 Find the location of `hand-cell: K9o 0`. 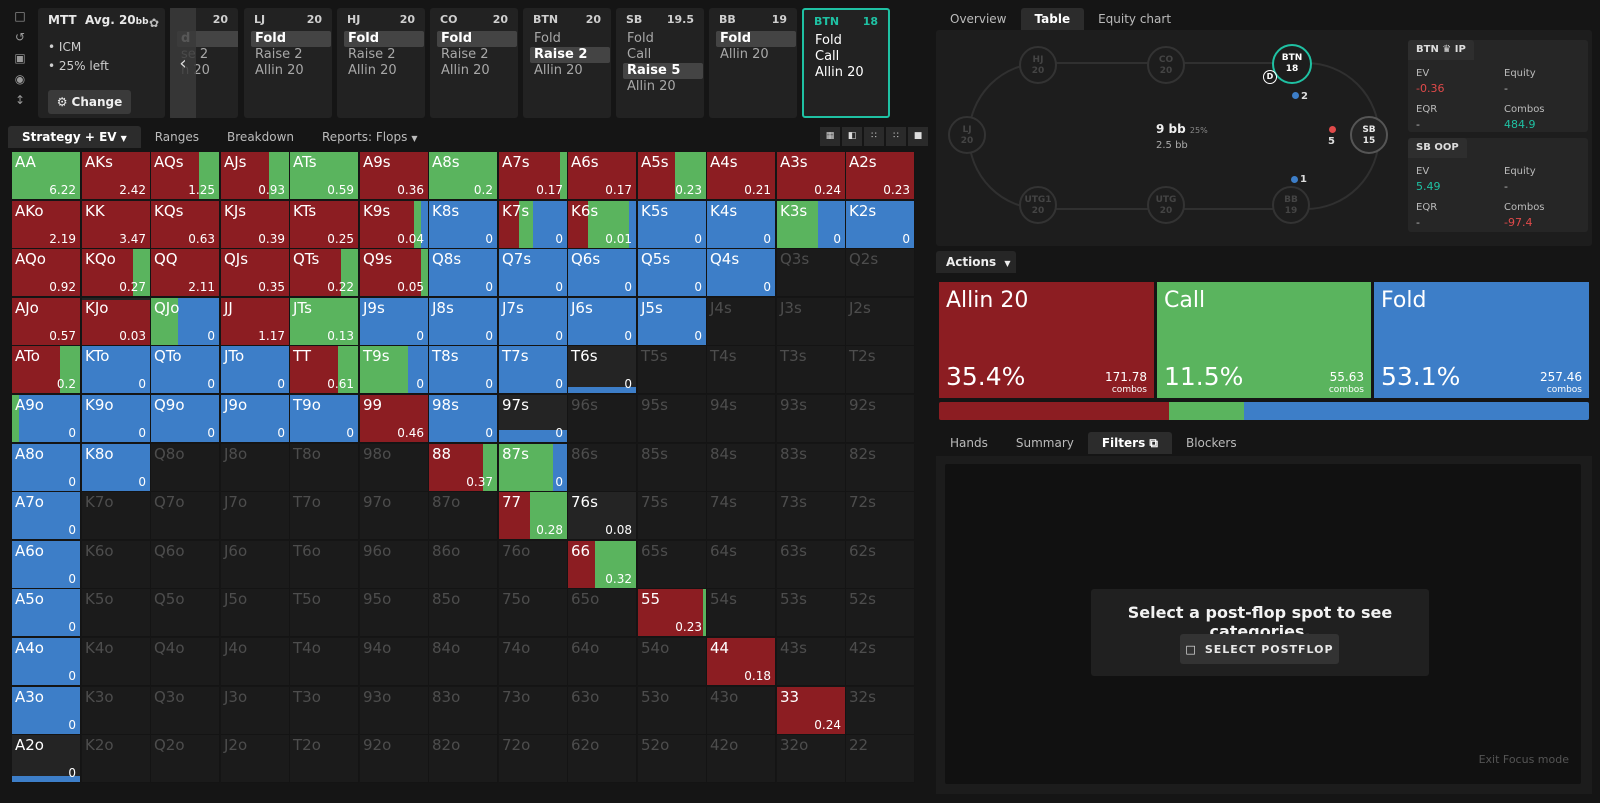

hand-cell: K9o 0 is located at coordinates (116, 419).